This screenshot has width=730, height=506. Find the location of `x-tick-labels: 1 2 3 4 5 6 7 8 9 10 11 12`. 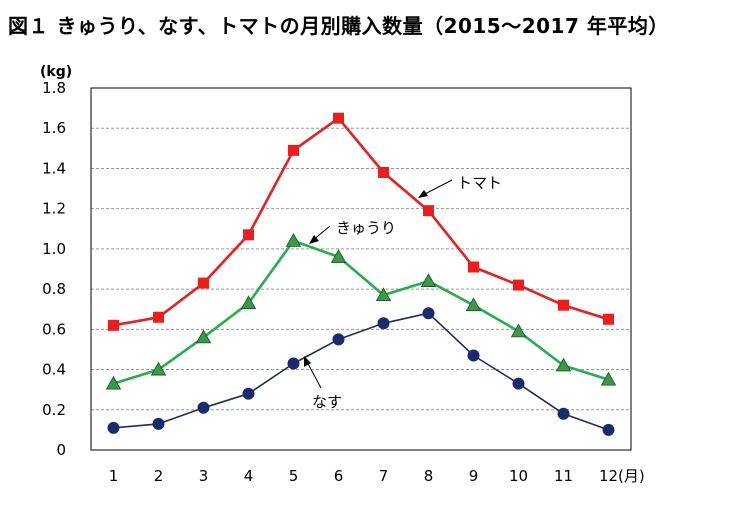

x-tick-labels: 1 2 3 4 5 6 7 8 9 10 11 12 is located at coordinates (363, 476).